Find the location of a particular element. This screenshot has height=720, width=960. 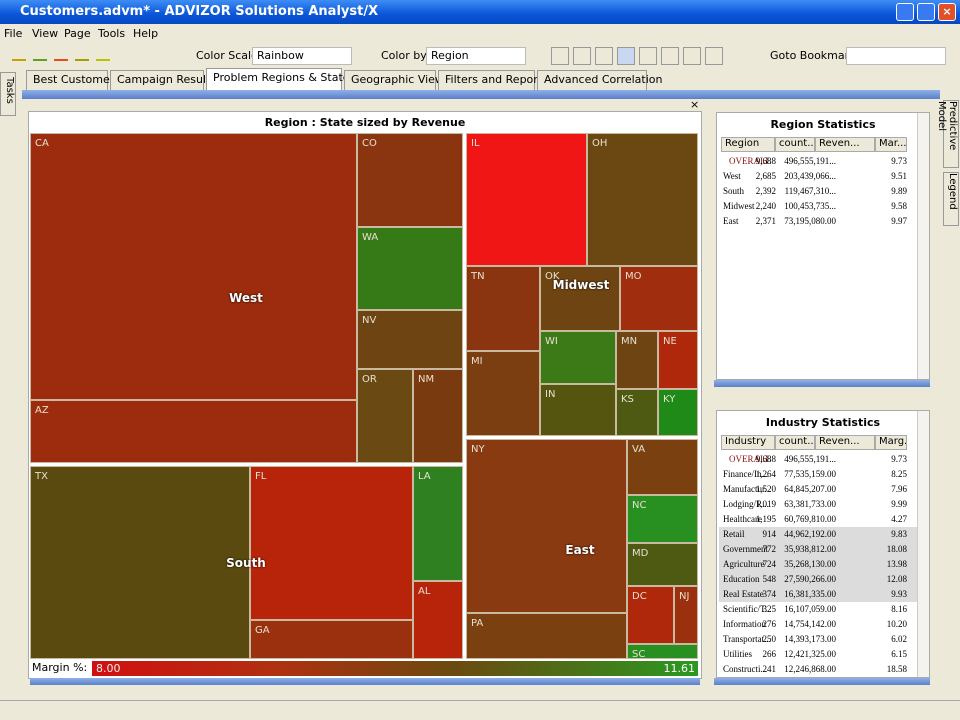

treemap-cell: OR is located at coordinates (385, 416).